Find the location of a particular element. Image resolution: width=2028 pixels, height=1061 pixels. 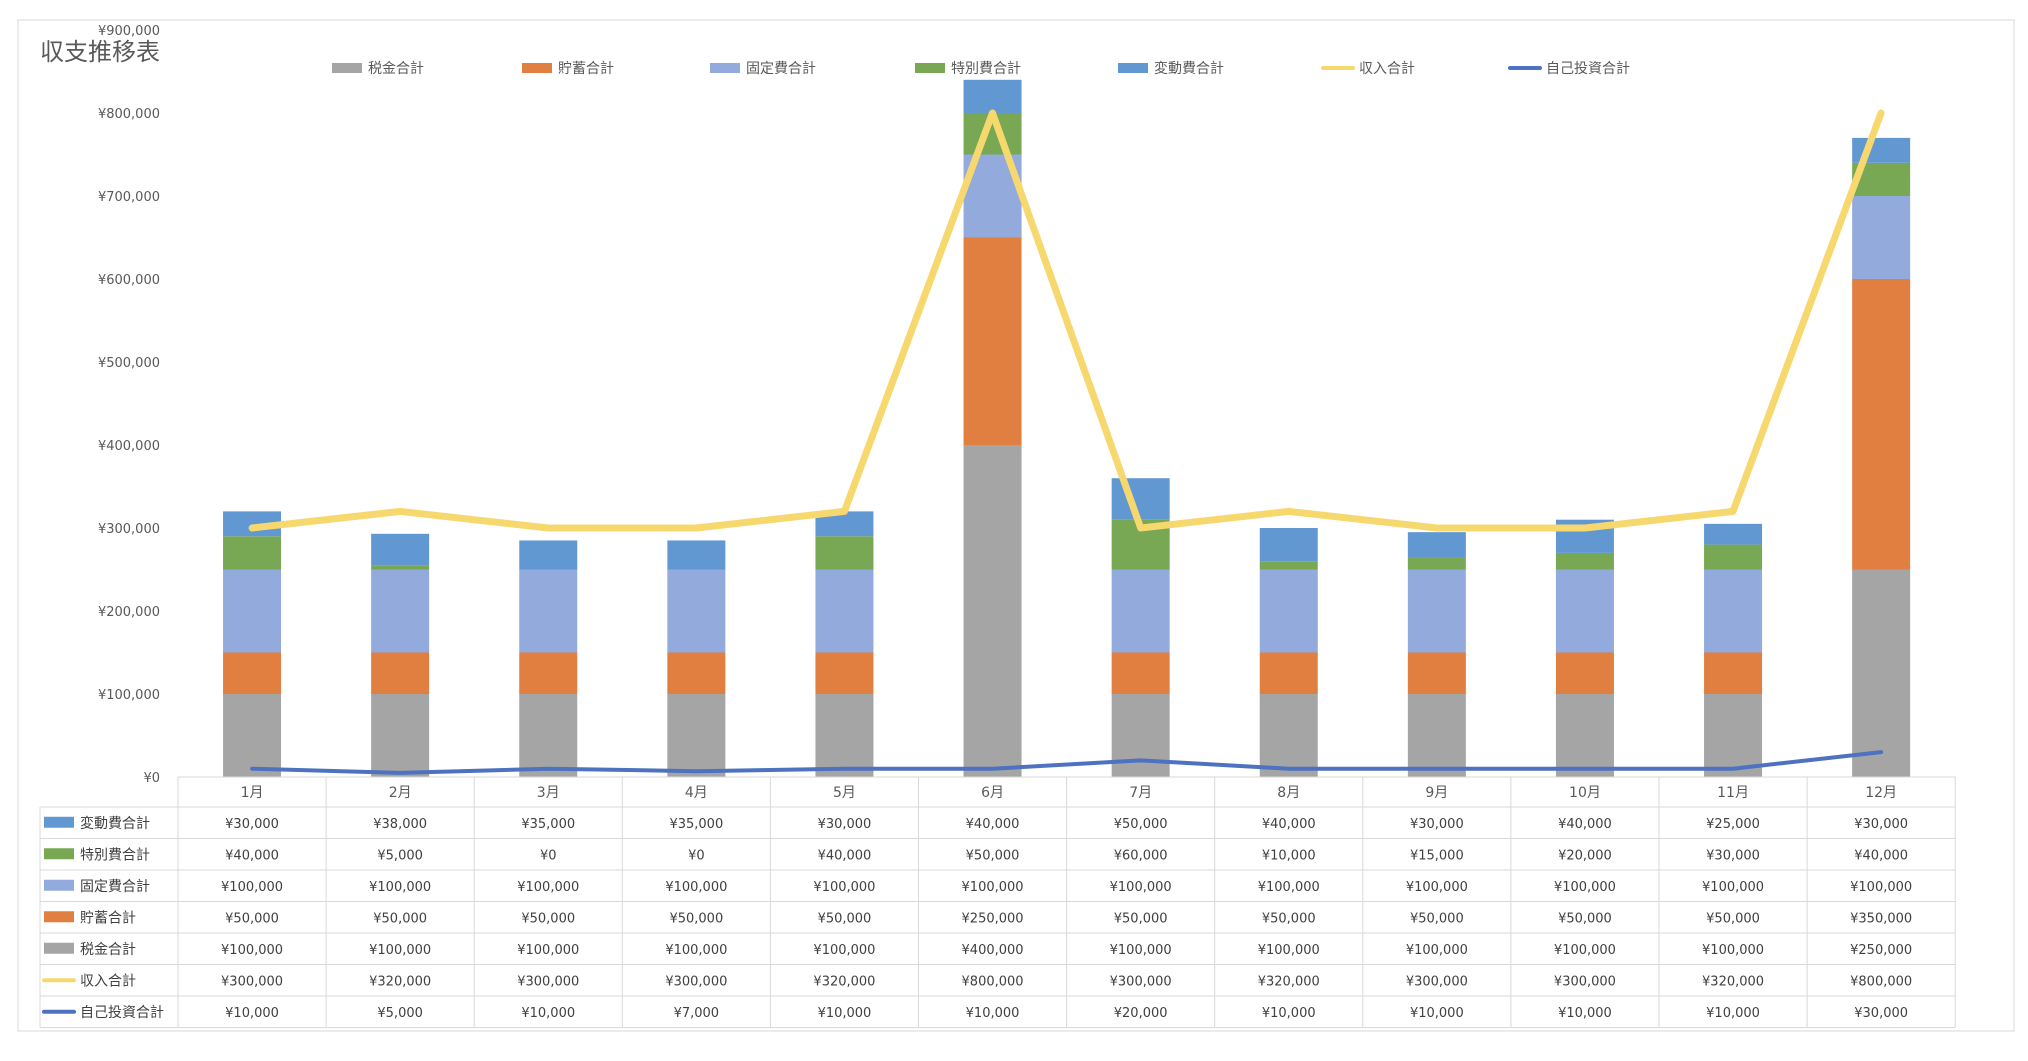

table-row-header: 自己投資合計 is located at coordinates (122, 1013).